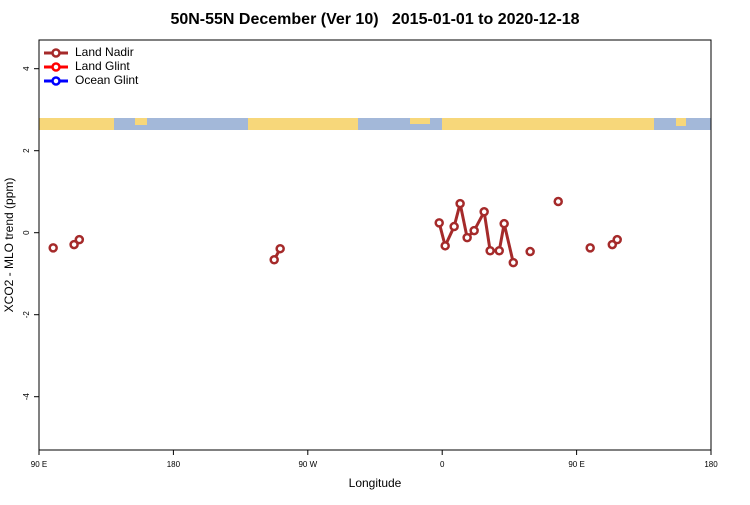 This screenshot has height=505, width=750. I want to click on y-tick-label: 4, so click(26, 68).